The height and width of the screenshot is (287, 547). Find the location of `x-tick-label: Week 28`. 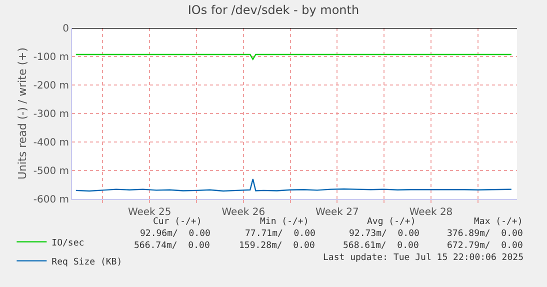

x-tick-label: Week 28 is located at coordinates (431, 212).